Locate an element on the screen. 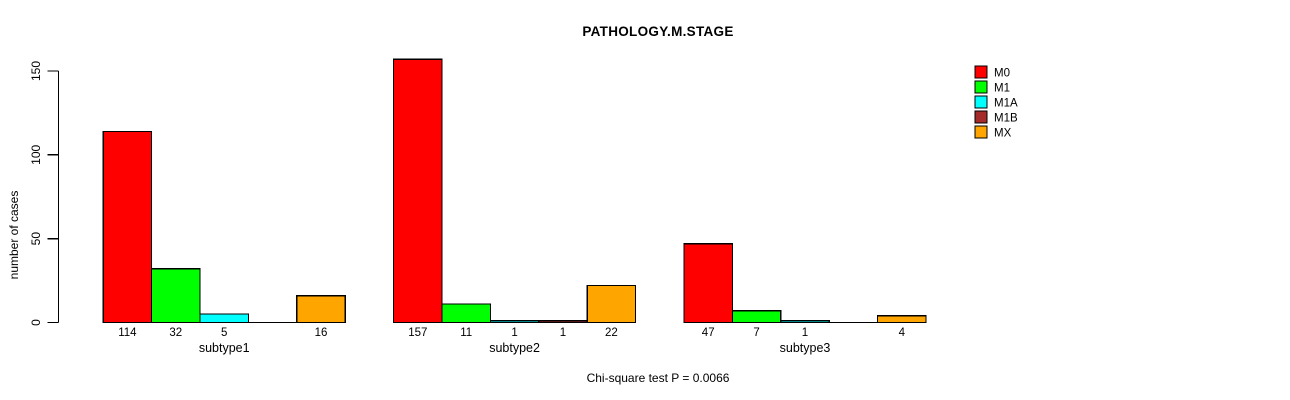 This screenshot has height=400, width=1290. legend-swatch-m1b is located at coordinates (981, 117).